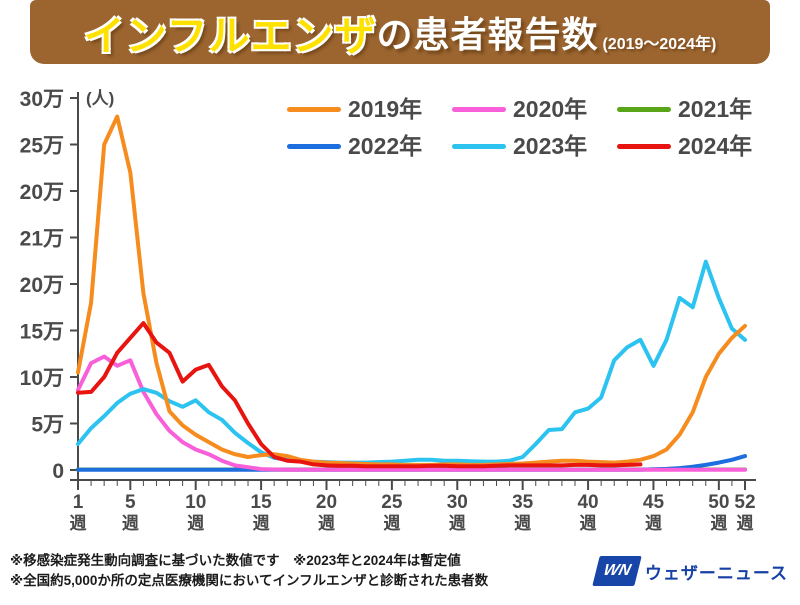 Image resolution: width=800 pixels, height=605 pixels. Describe the element at coordinates (715, 109) in the screenshot. I see `legend-label: 2021年` at that location.